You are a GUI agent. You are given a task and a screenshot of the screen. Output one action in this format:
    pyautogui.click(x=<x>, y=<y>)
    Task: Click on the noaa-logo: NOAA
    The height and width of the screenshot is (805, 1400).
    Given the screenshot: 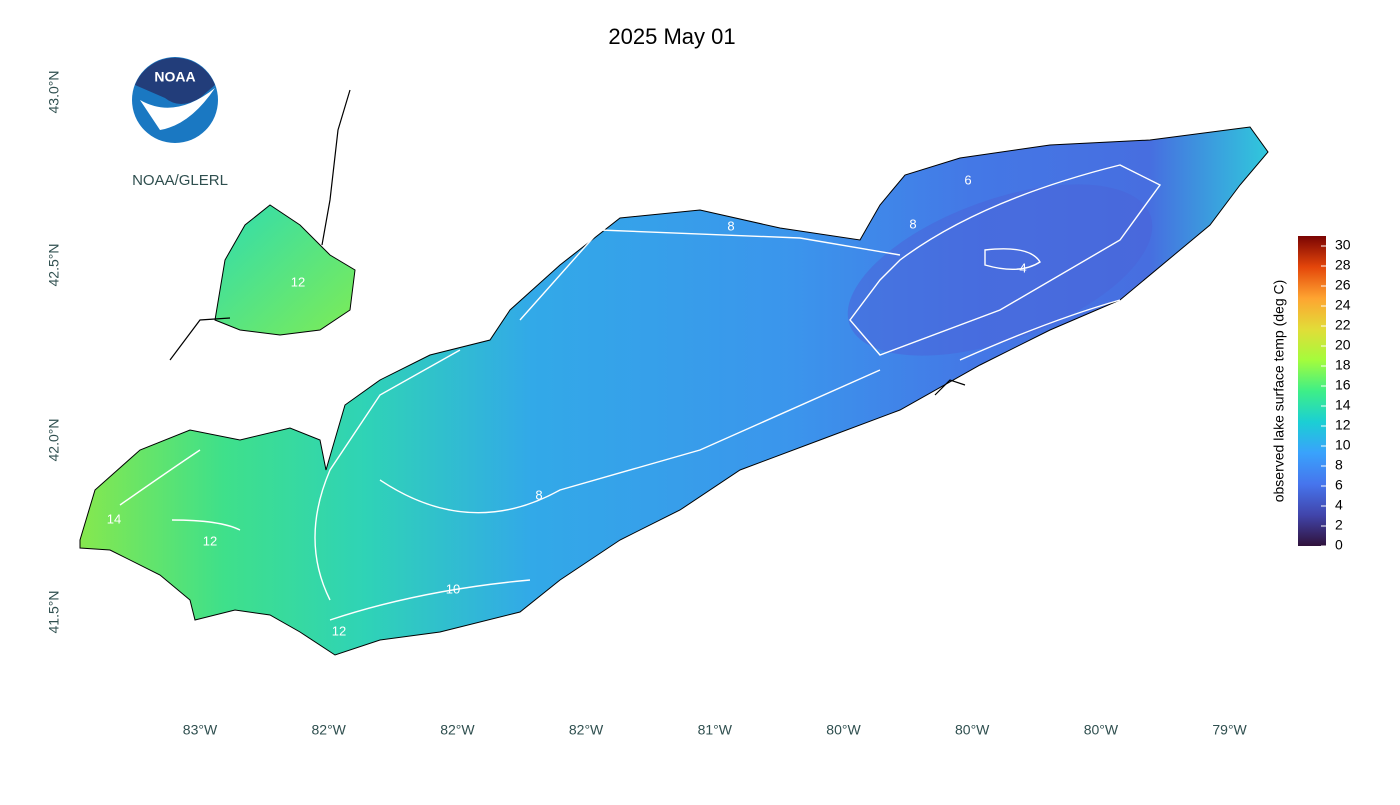 What is the action you would take?
    pyautogui.click(x=175, y=100)
    